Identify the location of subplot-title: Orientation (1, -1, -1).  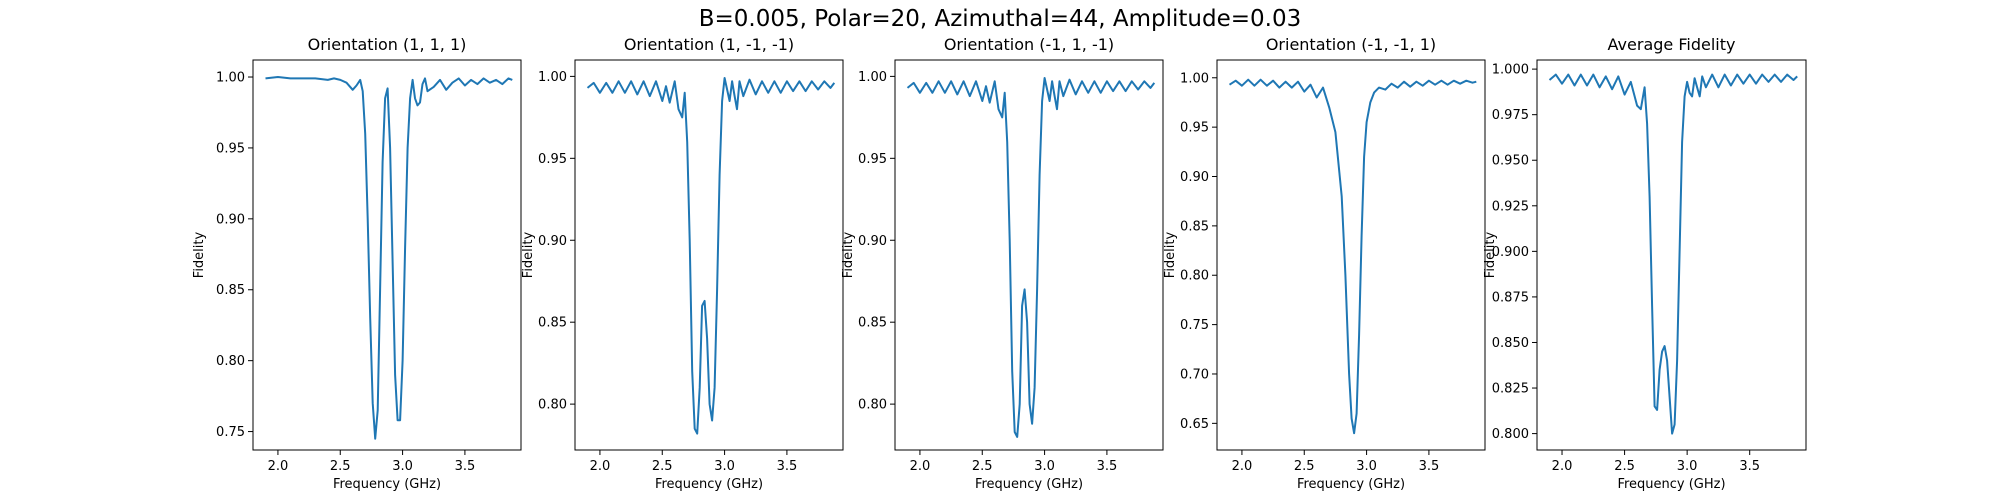
(709, 44).